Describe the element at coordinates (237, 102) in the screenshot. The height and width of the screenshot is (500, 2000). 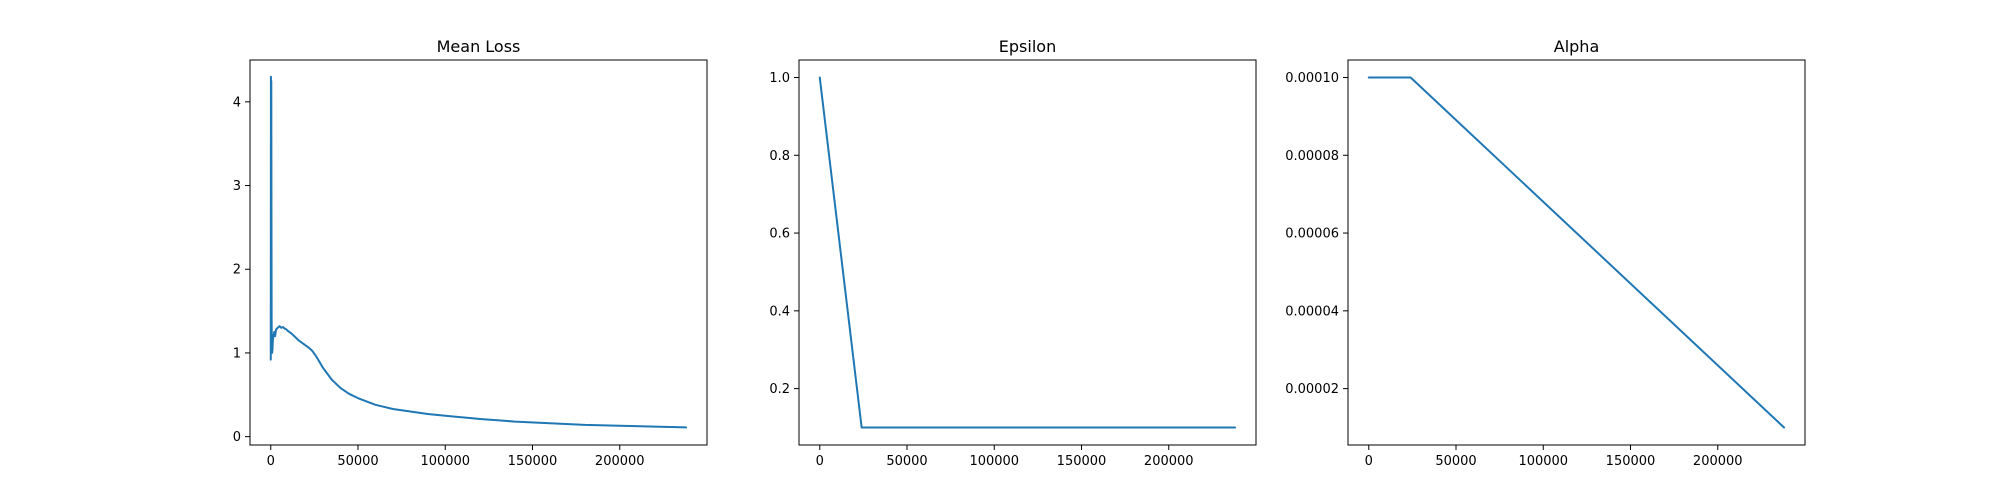
I see `y-tick-label: 4` at that location.